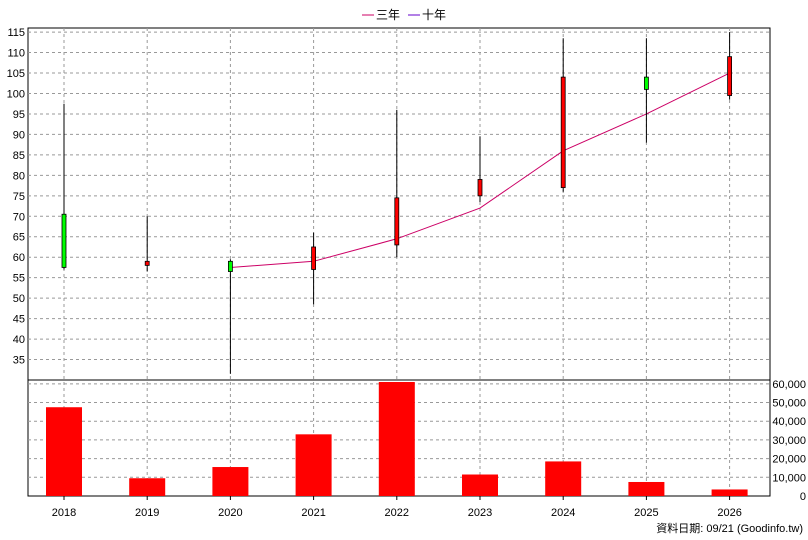 The image size is (808, 540). I want to click on candle-2020, so click(230, 316).